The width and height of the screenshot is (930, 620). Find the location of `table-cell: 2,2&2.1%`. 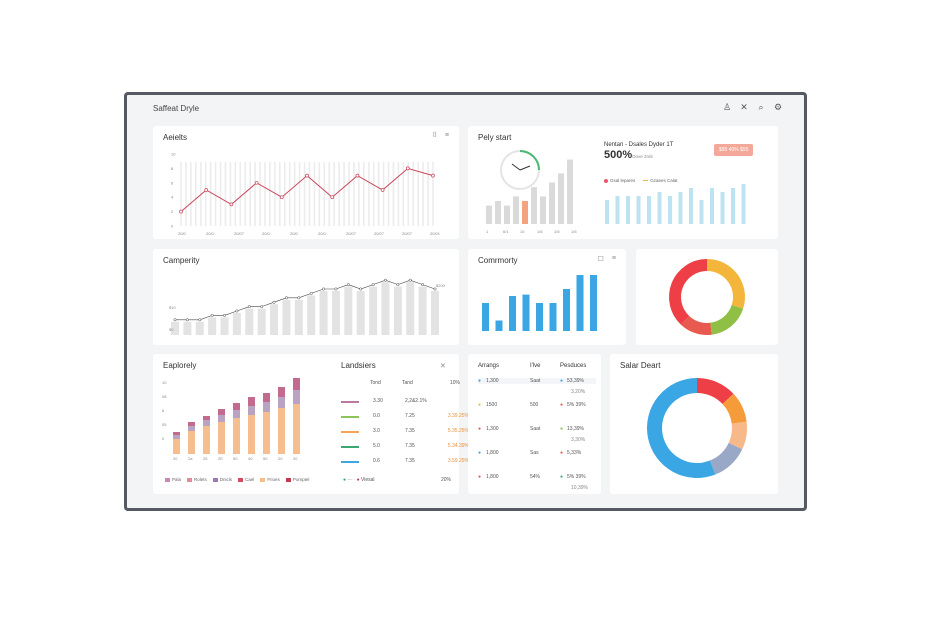

table-cell: 2,2&2.1% is located at coordinates (416, 401).